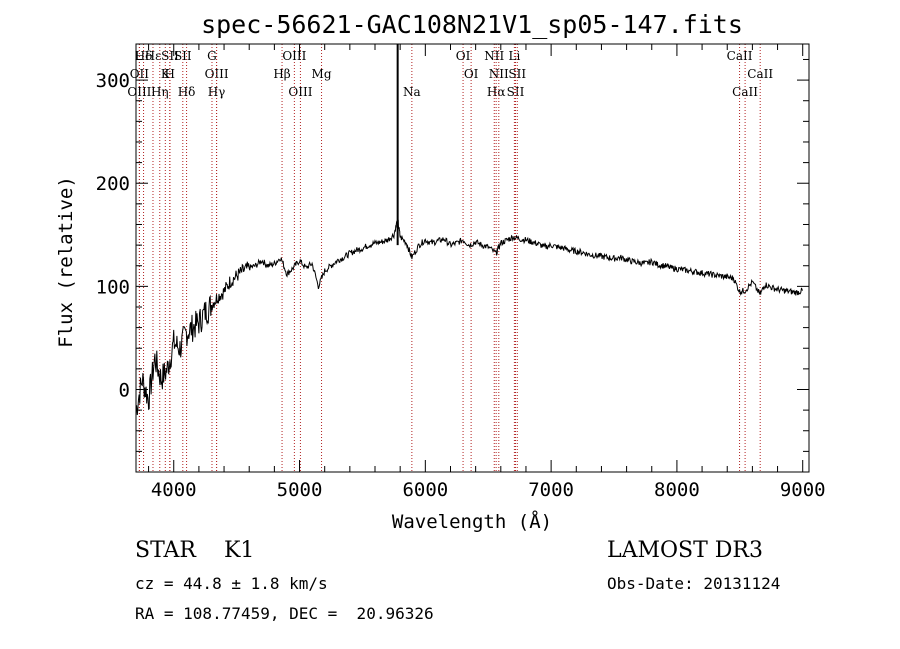 This screenshot has height=649, width=900. Describe the element at coordinates (803, 490) in the screenshot. I see `x-tick-label: 9000` at that location.